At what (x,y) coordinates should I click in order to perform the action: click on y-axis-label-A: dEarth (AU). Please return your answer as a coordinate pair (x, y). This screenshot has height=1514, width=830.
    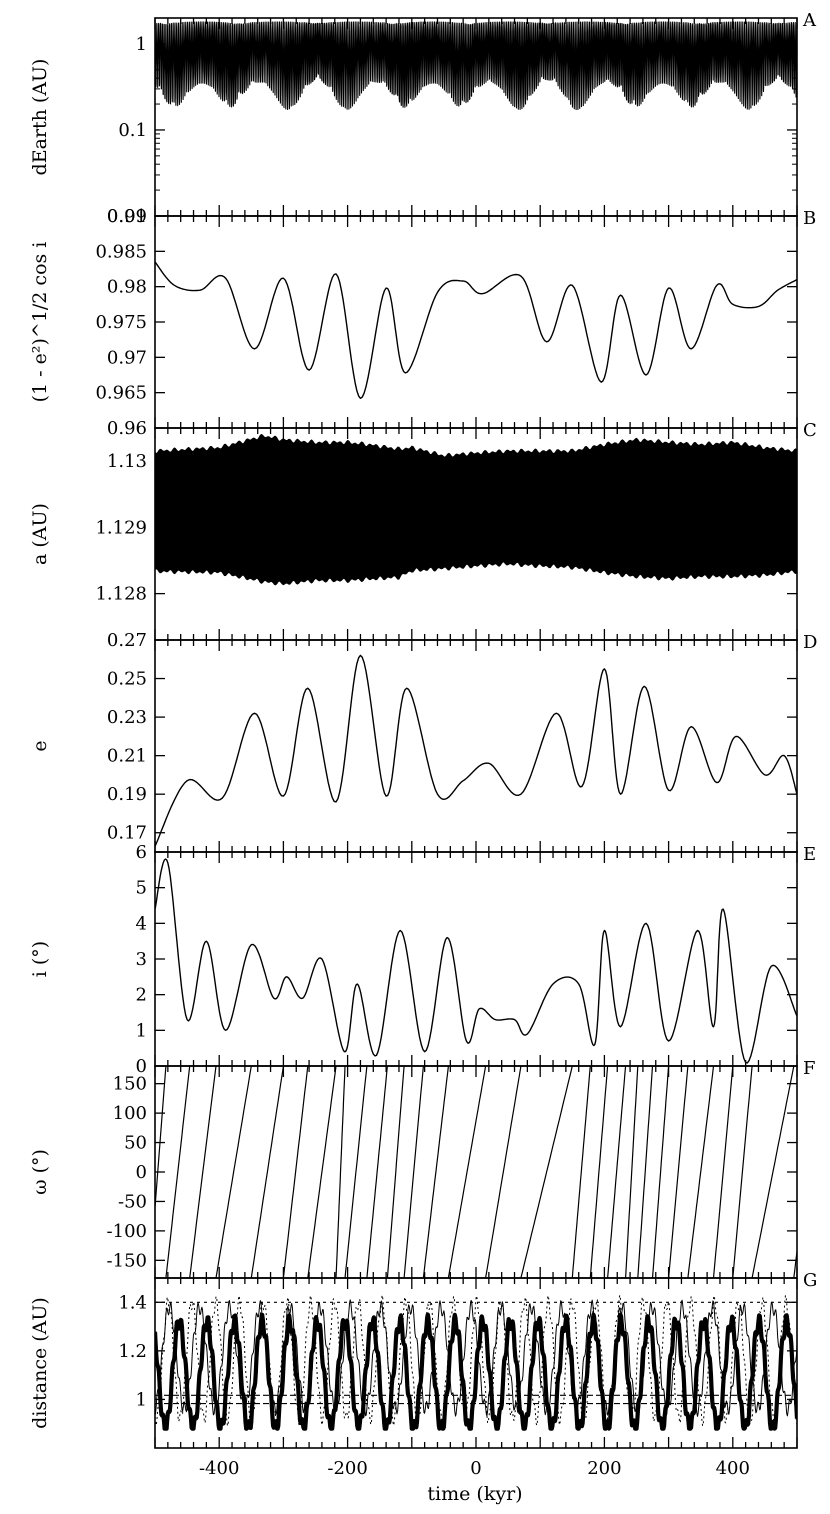
    Looking at the image, I should click on (40, 117).